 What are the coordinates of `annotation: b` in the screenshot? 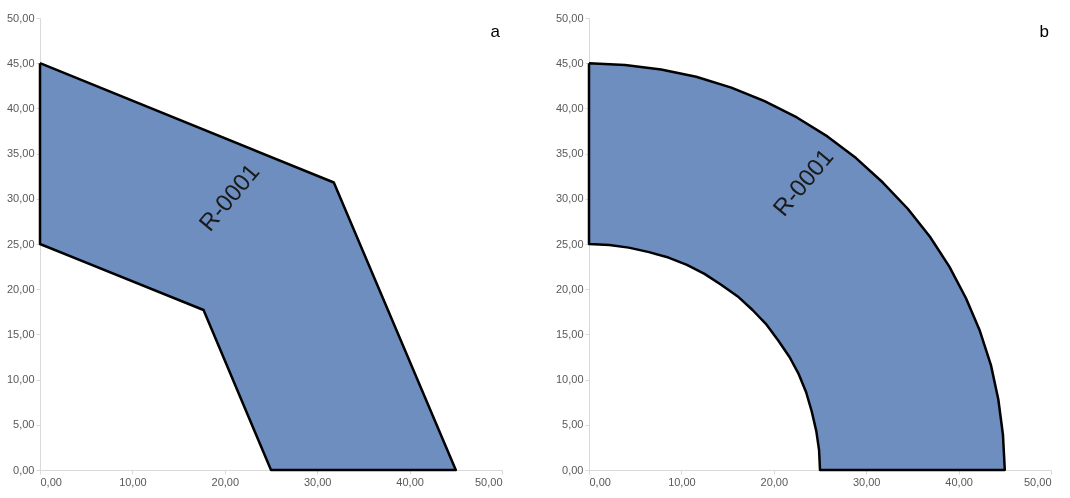 It's located at (1044, 31).